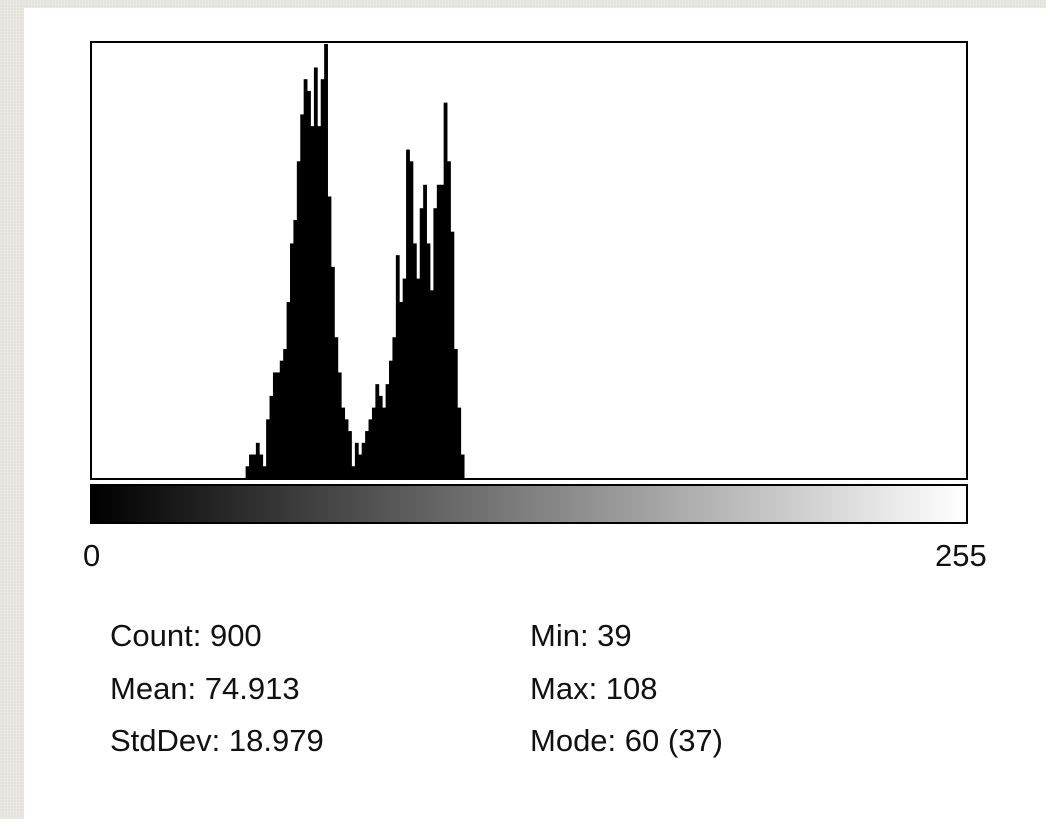 This screenshot has width=1046, height=819. I want to click on histogram-bars, so click(355, 261).